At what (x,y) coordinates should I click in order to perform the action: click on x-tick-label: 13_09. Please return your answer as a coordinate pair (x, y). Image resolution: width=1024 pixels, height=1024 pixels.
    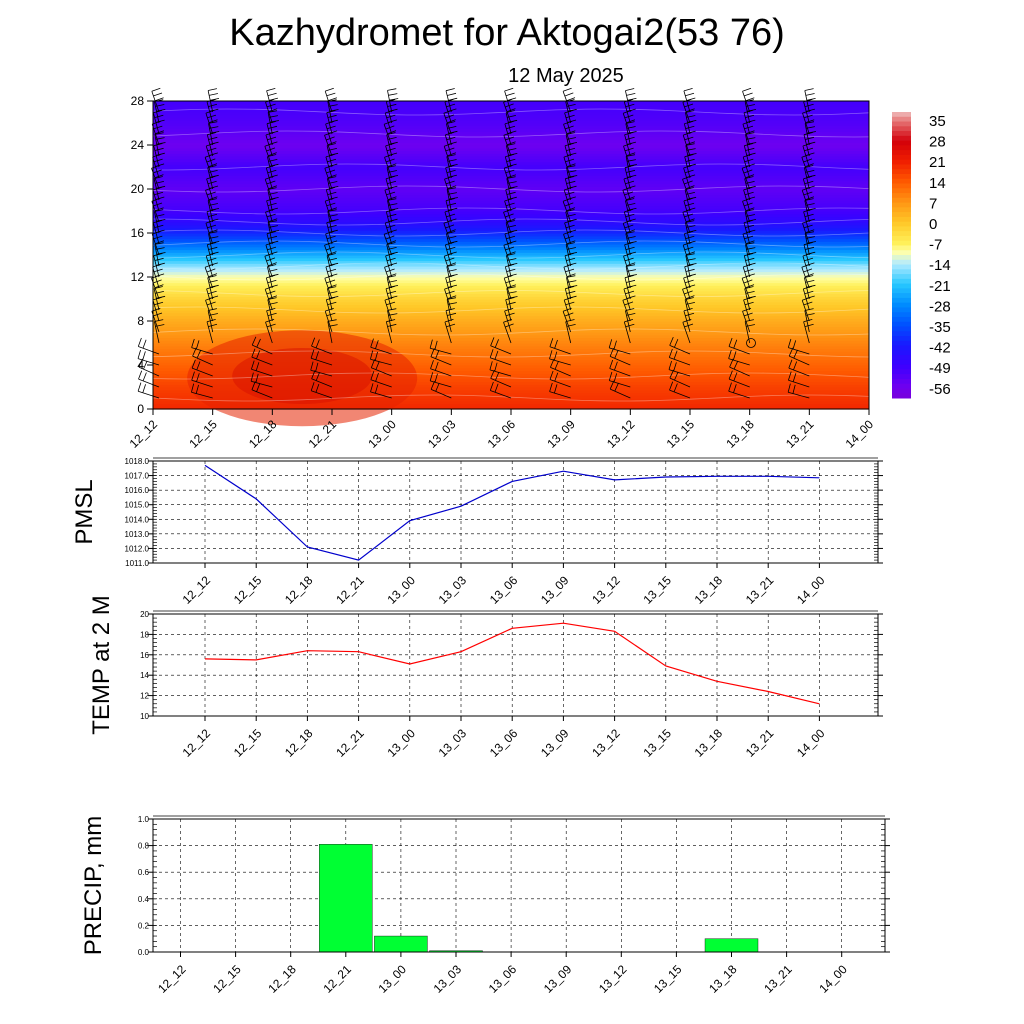
    Looking at the image, I should click on (561, 434).